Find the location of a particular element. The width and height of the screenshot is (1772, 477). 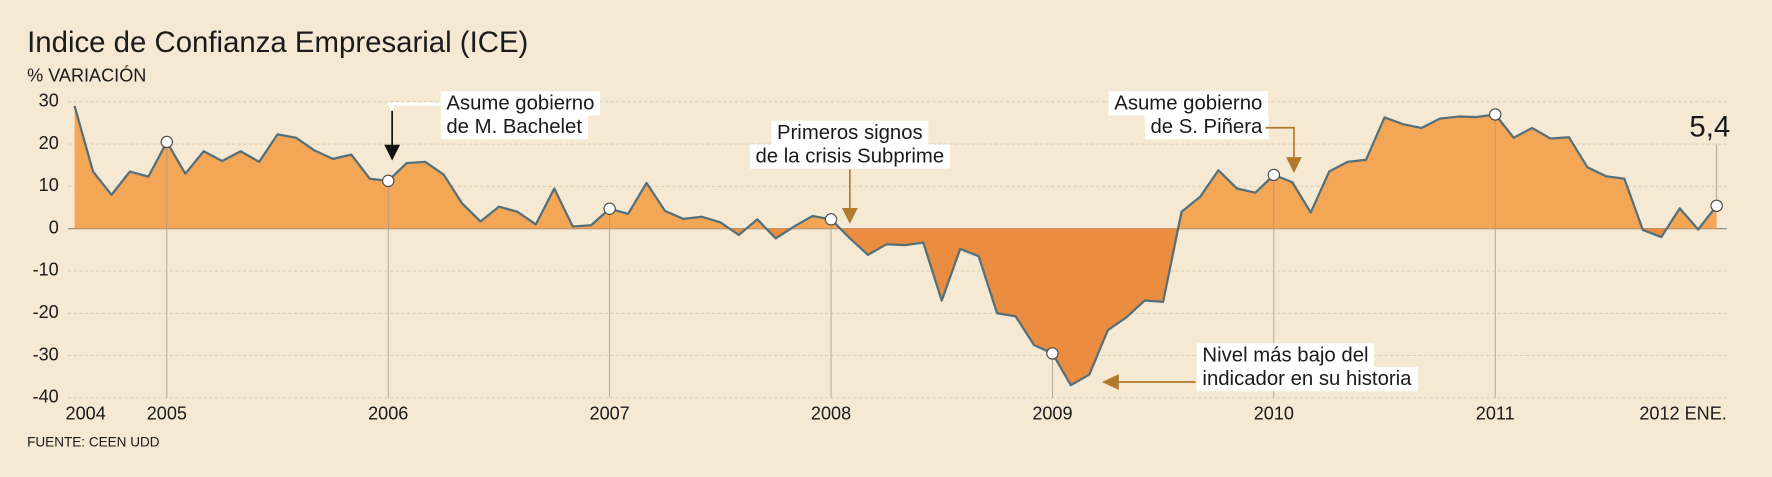

annotation-text: de la crisis Subprime is located at coordinates (850, 157).